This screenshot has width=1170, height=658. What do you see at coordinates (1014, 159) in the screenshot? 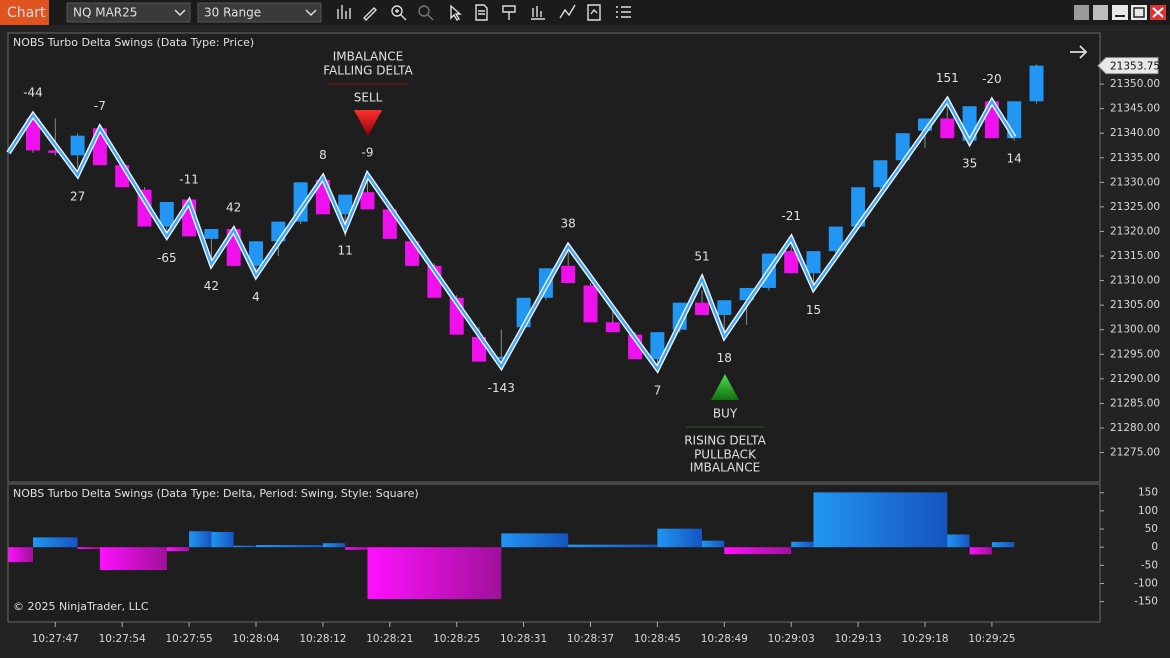
I see `swing-delta-label: 14` at bounding box center [1014, 159].